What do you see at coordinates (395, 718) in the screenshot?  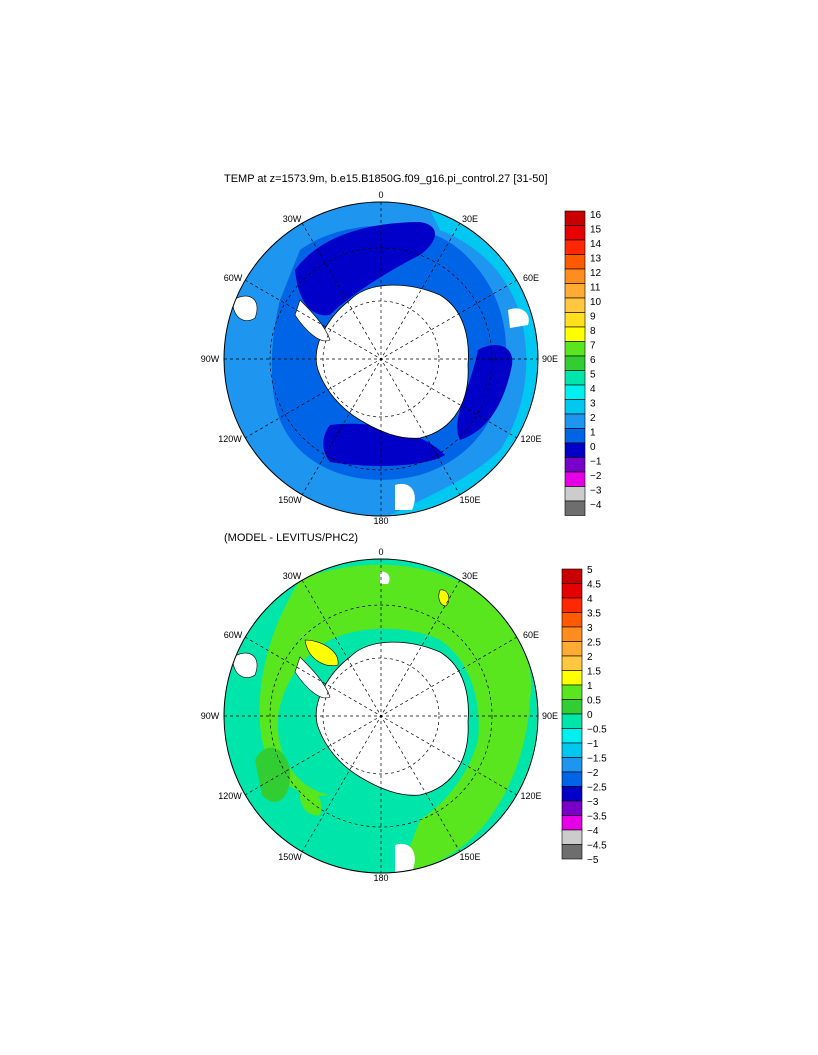 I see `positive-anomaly-region` at bounding box center [395, 718].